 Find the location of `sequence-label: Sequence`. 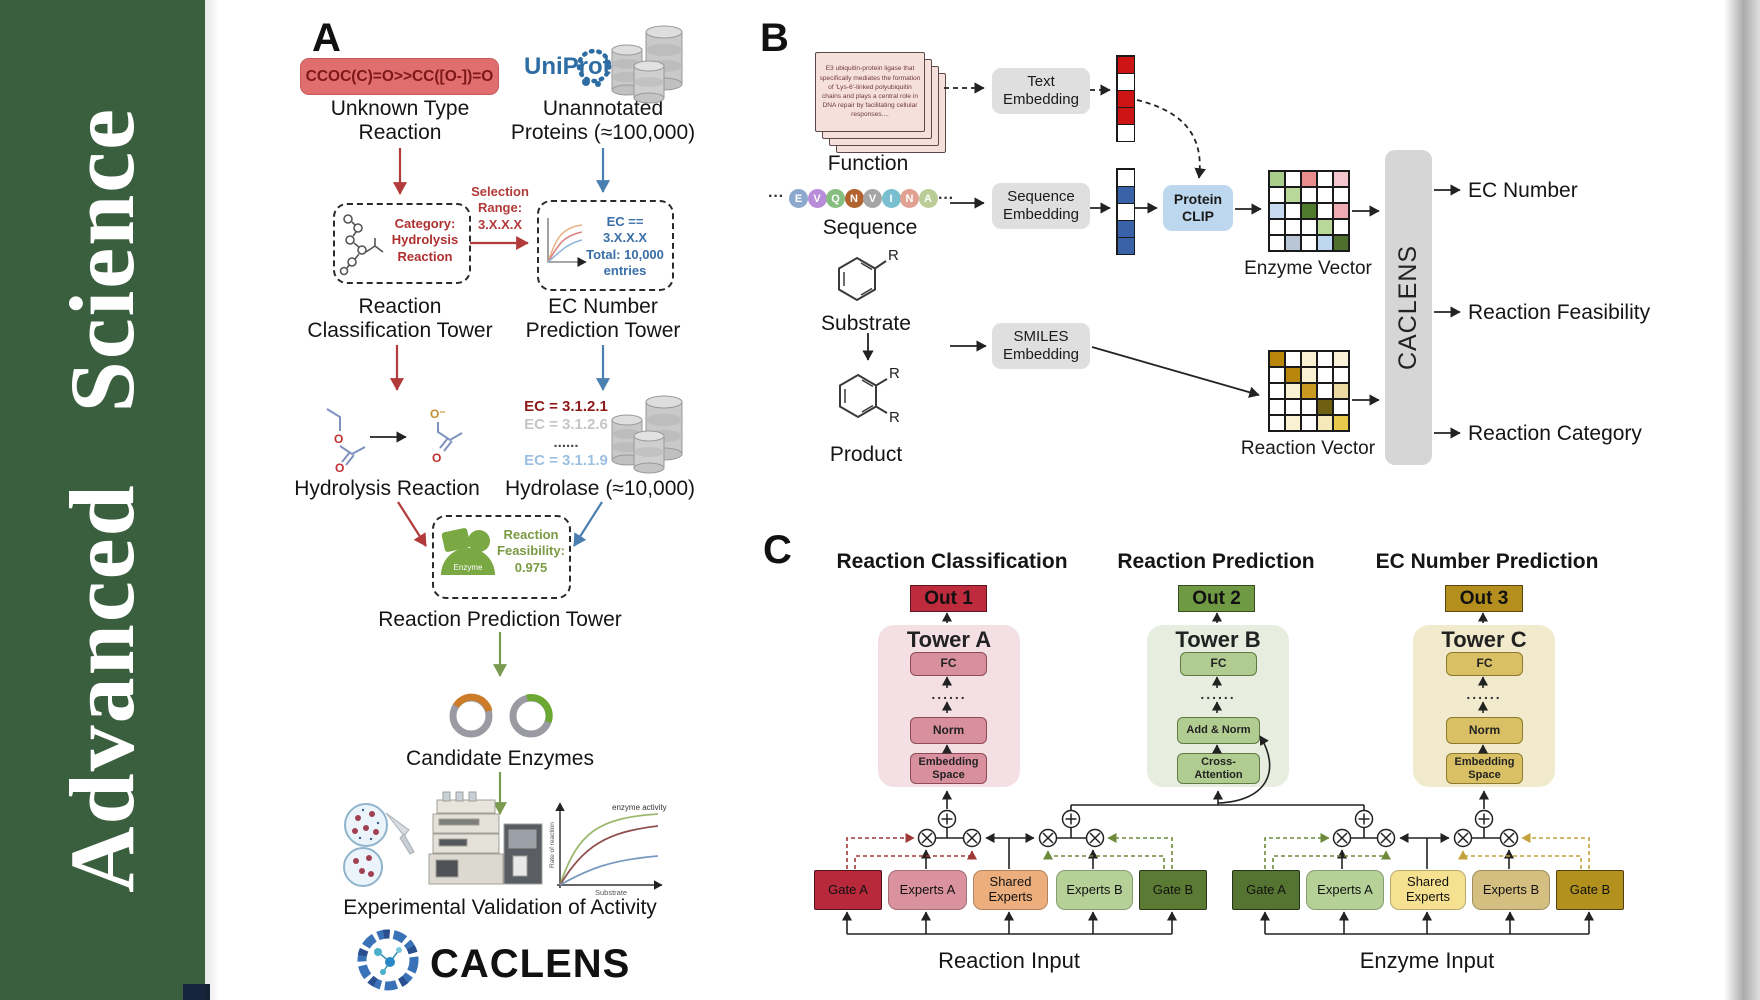

sequence-label: Sequence is located at coordinates (870, 227).